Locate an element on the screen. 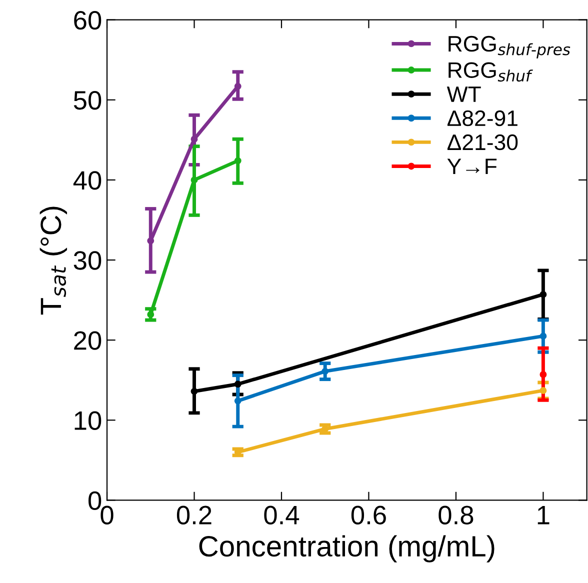 The image size is (588, 583). legend-label: Δ82-91 is located at coordinates (482, 118).